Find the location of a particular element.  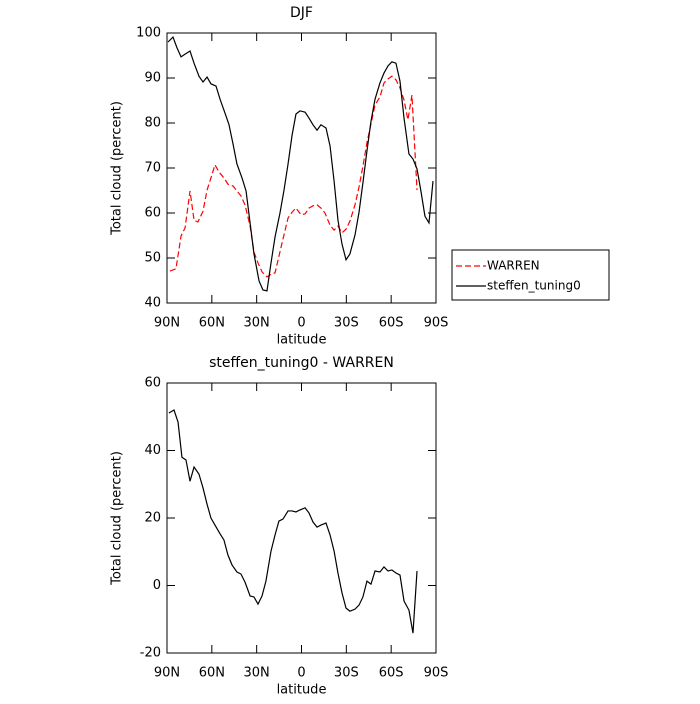

legend-label: WARREN is located at coordinates (513, 266).